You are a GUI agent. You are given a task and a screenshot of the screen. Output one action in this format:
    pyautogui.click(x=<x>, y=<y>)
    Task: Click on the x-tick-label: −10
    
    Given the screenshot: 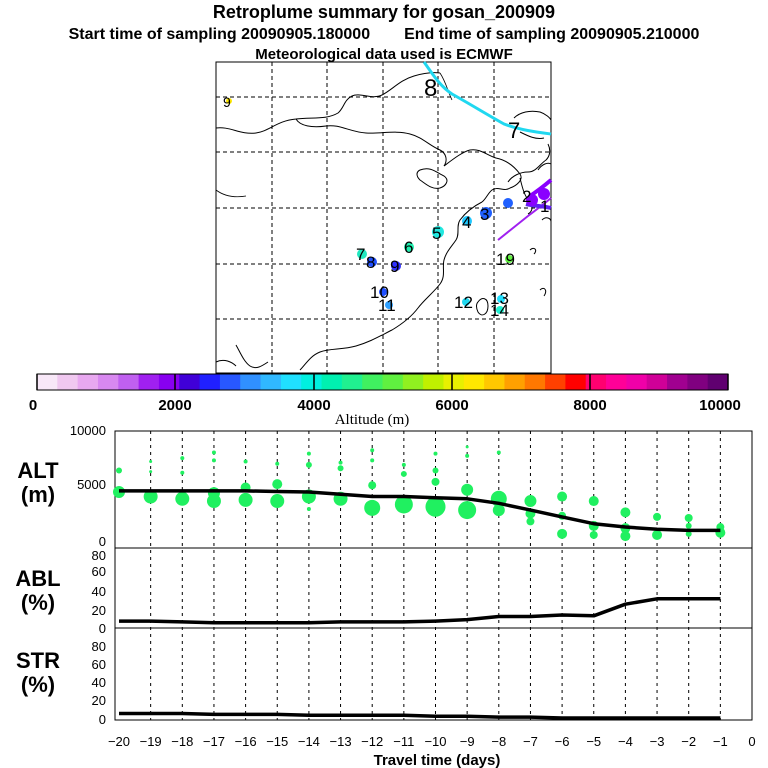 What is the action you would take?
    pyautogui.click(x=435, y=741)
    